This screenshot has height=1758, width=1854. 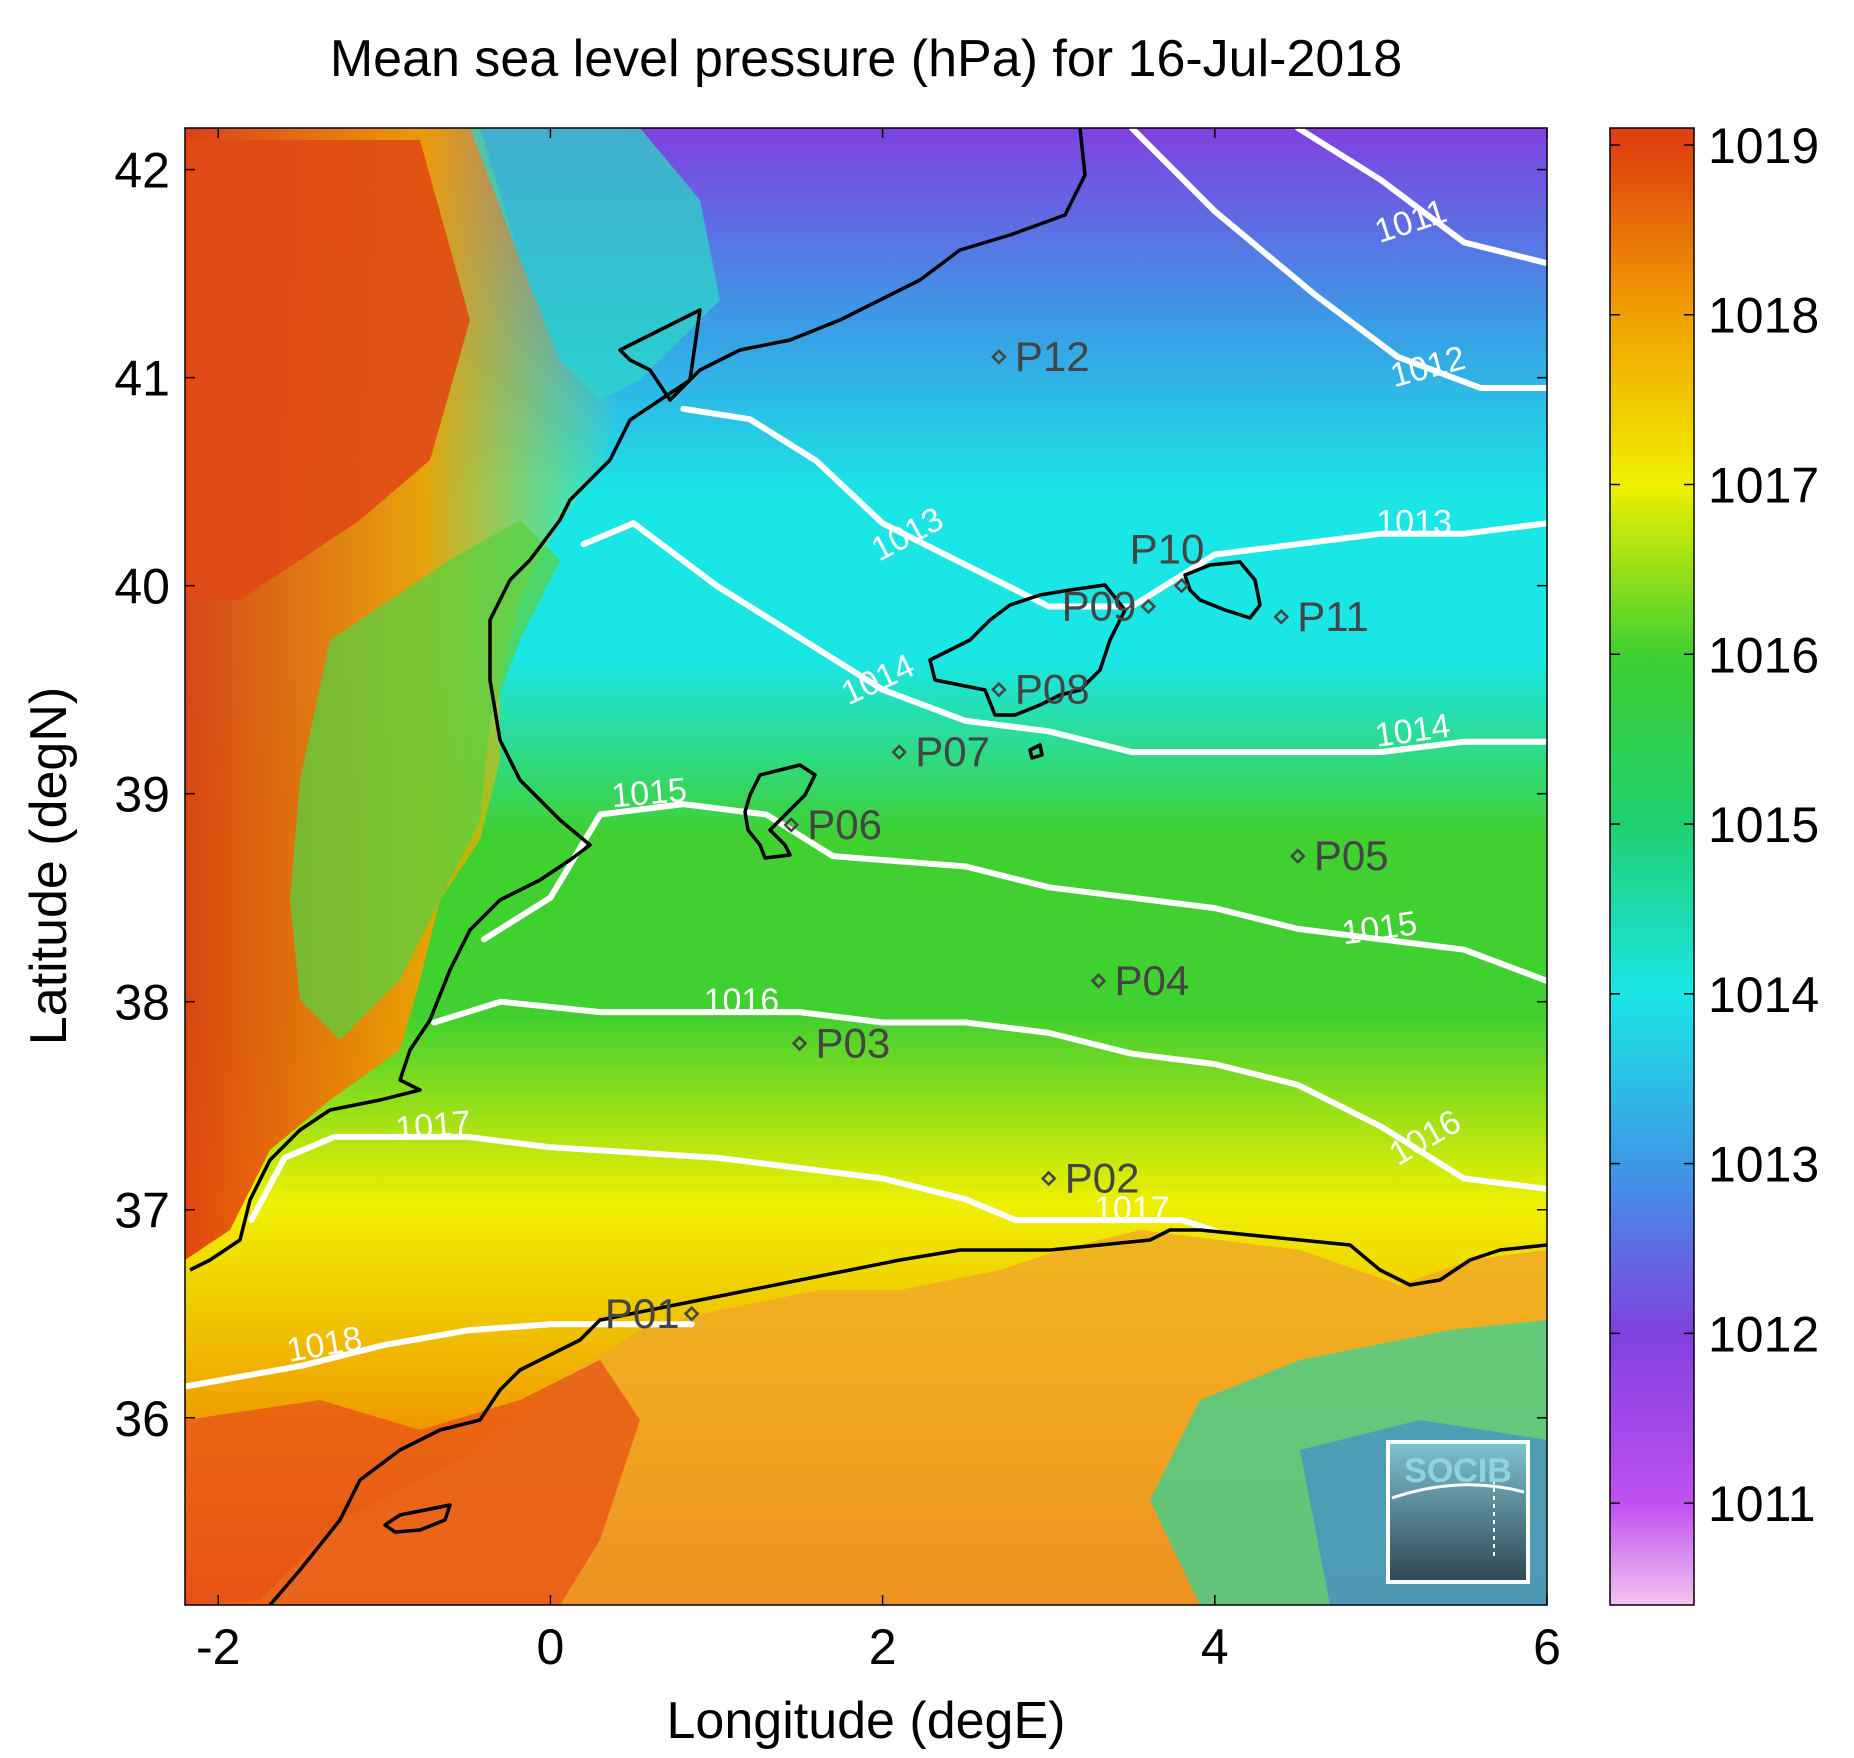 I want to click on iberia-mid-green, so click(x=425, y=780).